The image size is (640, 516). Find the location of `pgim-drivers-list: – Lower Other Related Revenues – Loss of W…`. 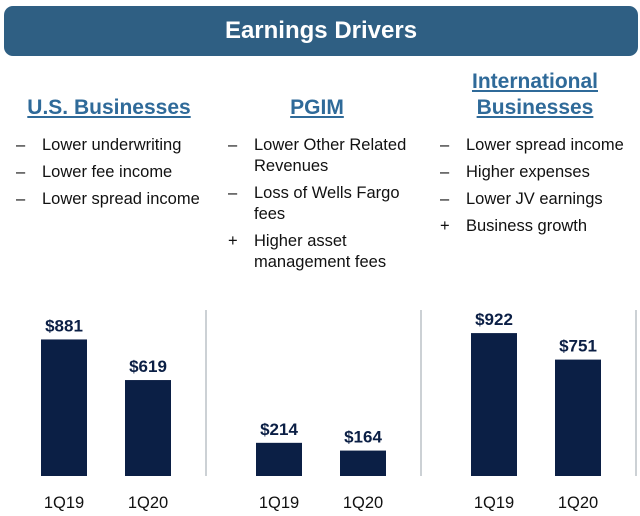

pgim-drivers-list: – Lower Other Related Revenues – Loss of W… is located at coordinates (323, 207).